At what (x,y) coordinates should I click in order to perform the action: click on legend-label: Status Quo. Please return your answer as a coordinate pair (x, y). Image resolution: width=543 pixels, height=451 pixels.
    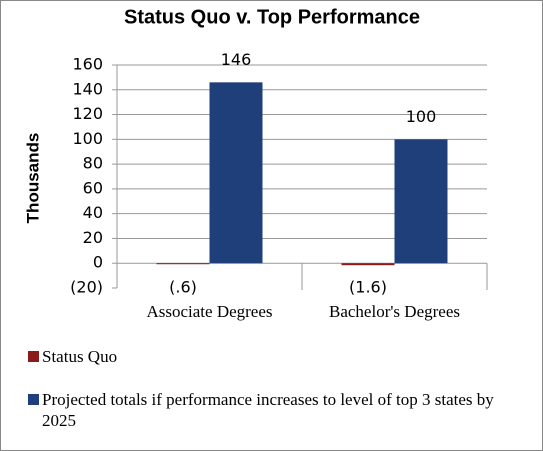
    Looking at the image, I should click on (80, 356).